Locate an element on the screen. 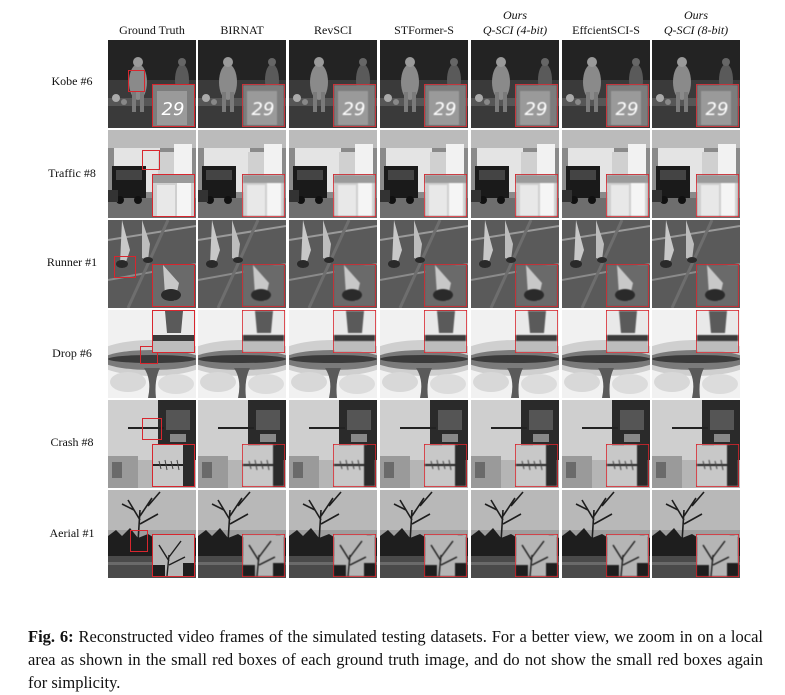  frame-runner-col1 is located at coordinates (242, 264).